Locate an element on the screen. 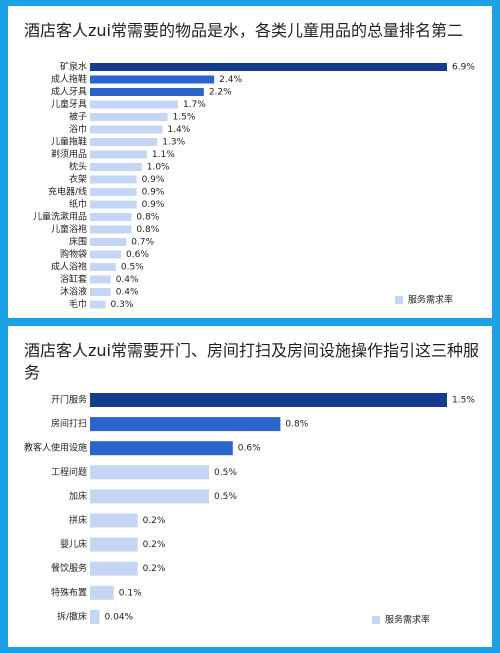 The height and width of the screenshot is (653, 500). category-label: 特殊布置 is located at coordinates (69, 592).